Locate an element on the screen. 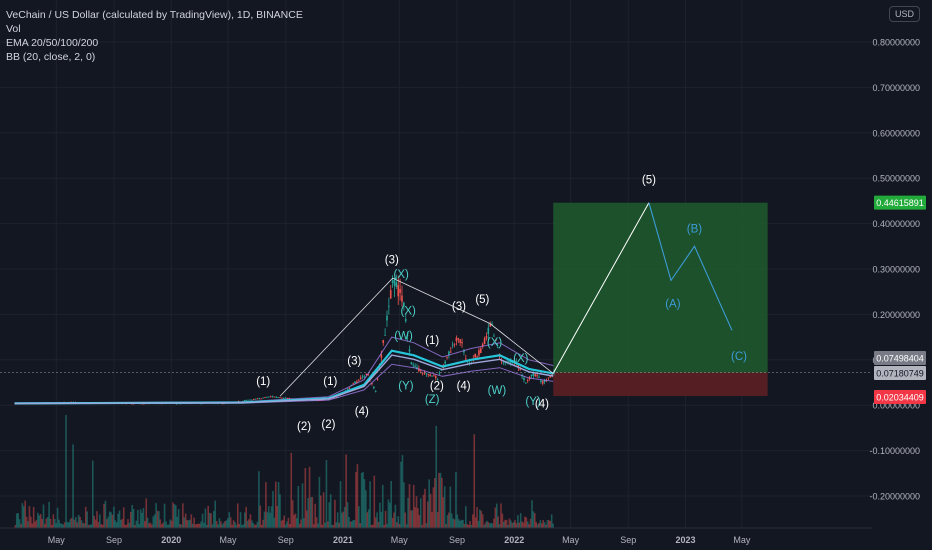  indicator-bb: BB (20, close, 2, 0) is located at coordinates (51, 57).